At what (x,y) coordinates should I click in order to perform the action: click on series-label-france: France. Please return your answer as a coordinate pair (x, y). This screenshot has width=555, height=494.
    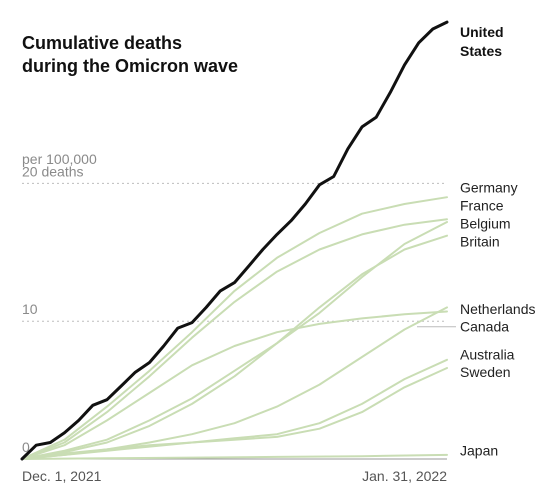
    Looking at the image, I should click on (482, 205).